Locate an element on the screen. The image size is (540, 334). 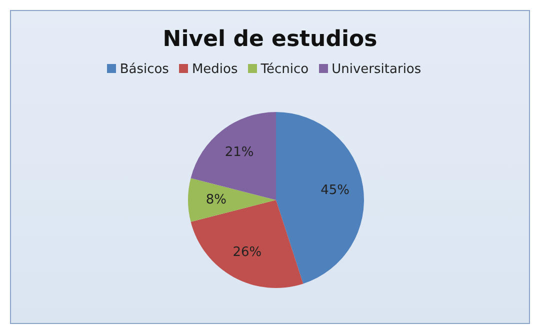
data-label: 8% is located at coordinates (216, 200).